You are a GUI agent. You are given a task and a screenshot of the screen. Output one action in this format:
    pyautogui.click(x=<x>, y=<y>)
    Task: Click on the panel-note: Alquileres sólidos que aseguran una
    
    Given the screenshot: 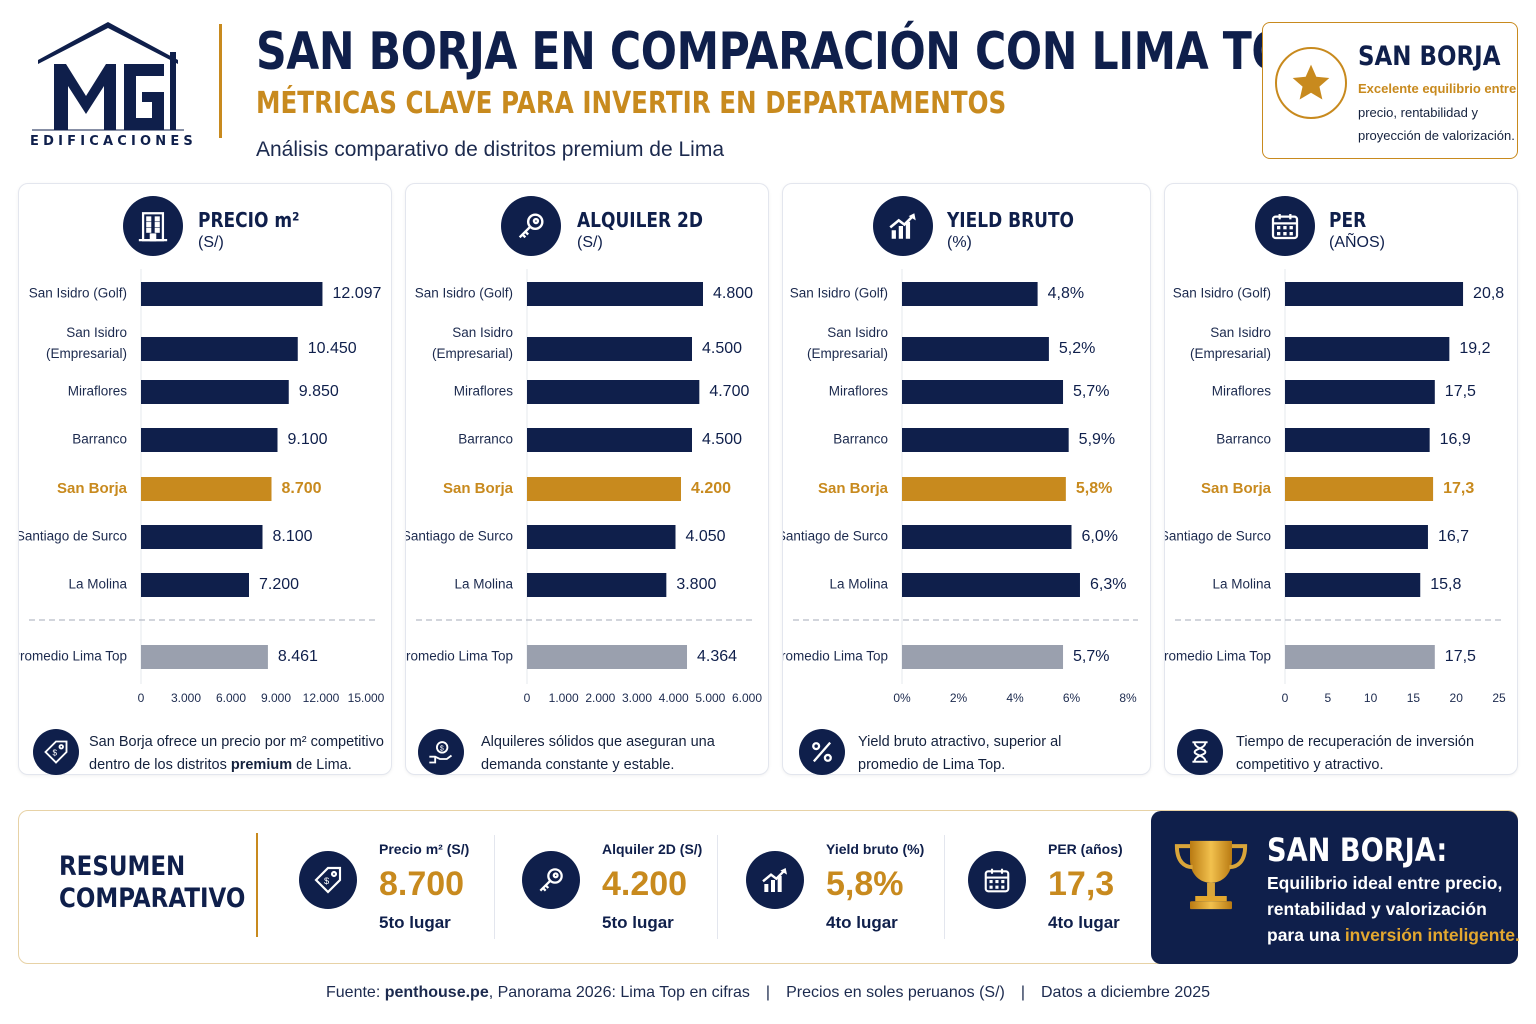 What is the action you would take?
    pyautogui.click(x=598, y=742)
    